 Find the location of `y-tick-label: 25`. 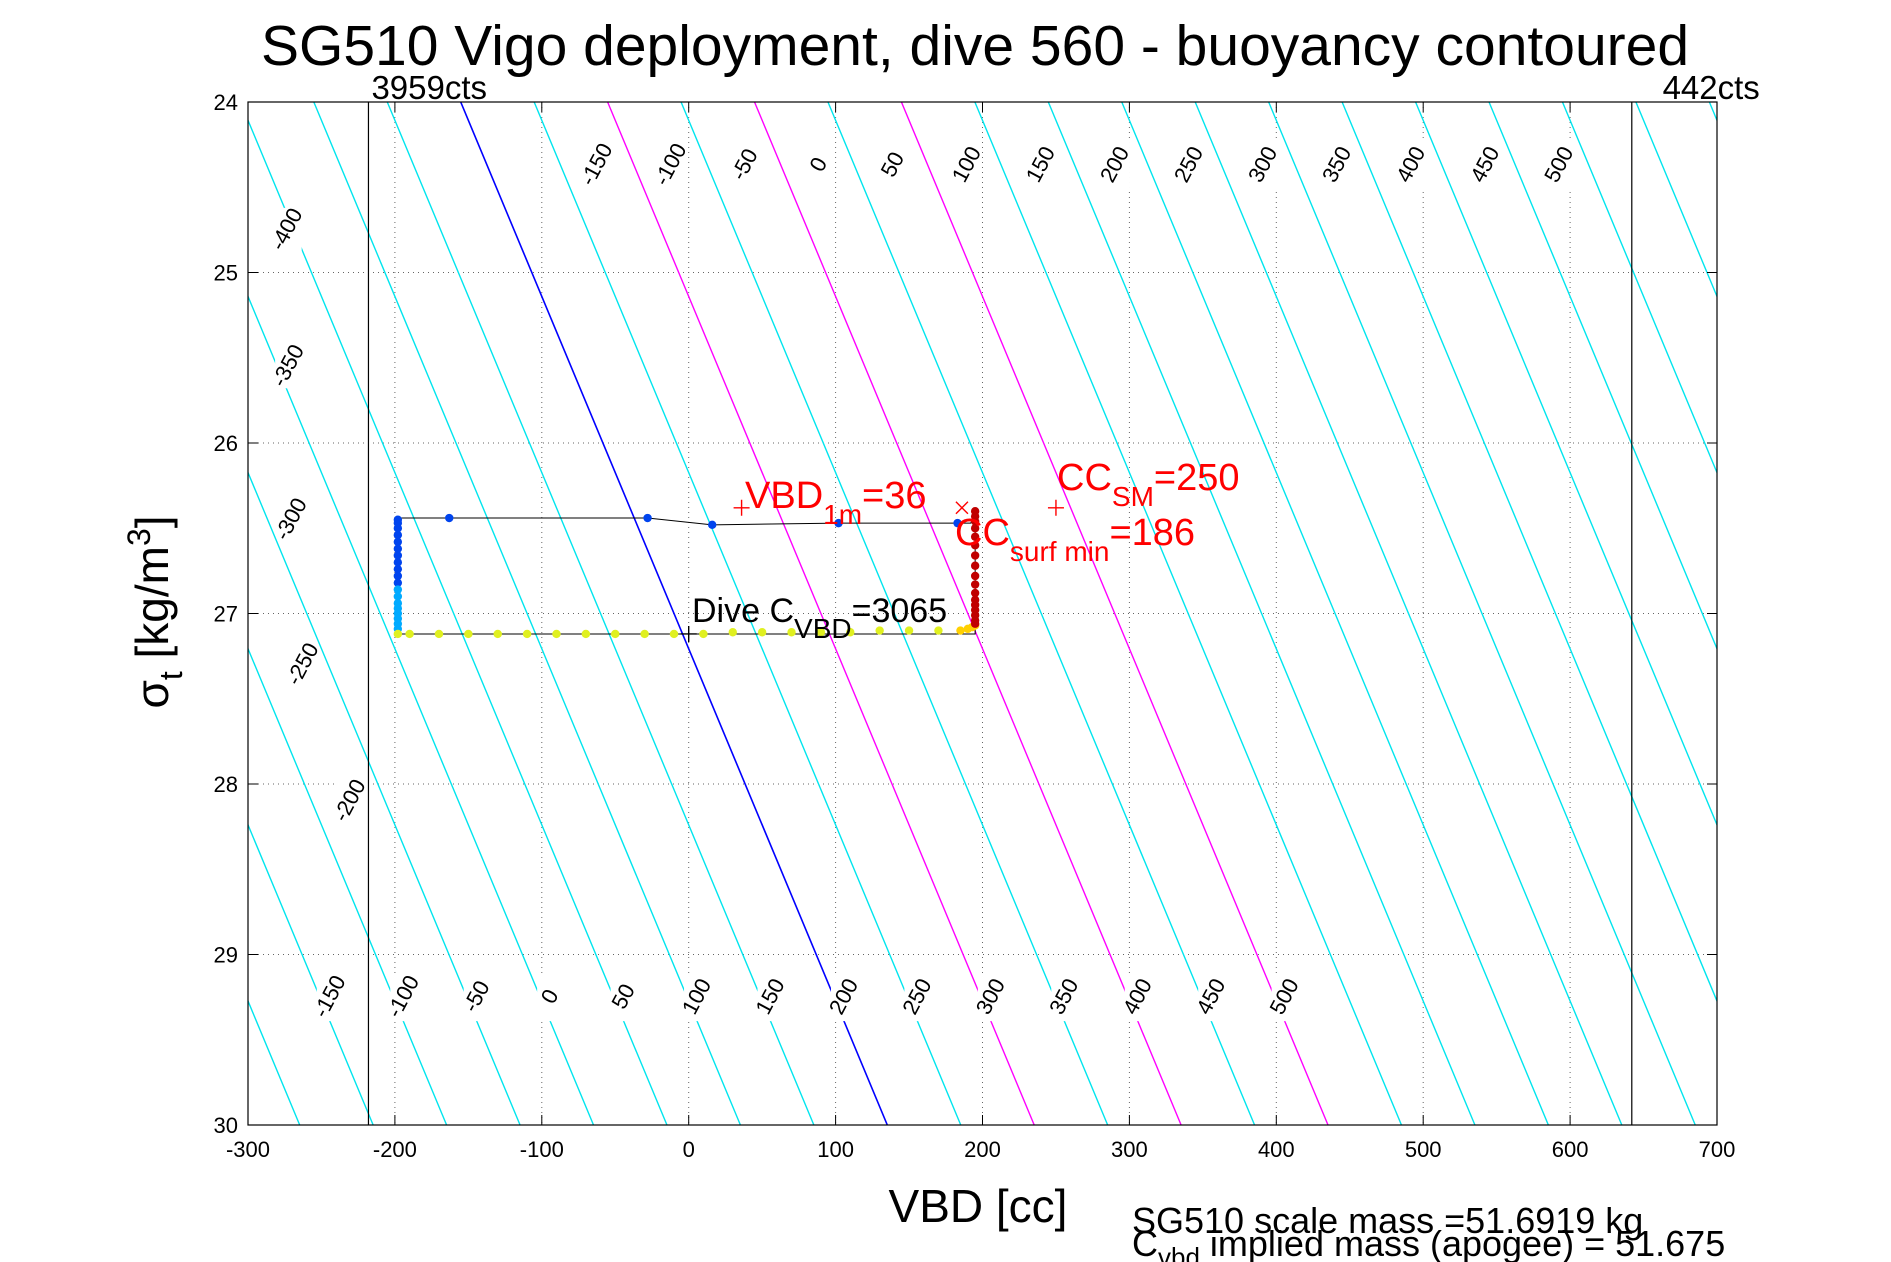

y-tick-label: 25 is located at coordinates (226, 273).